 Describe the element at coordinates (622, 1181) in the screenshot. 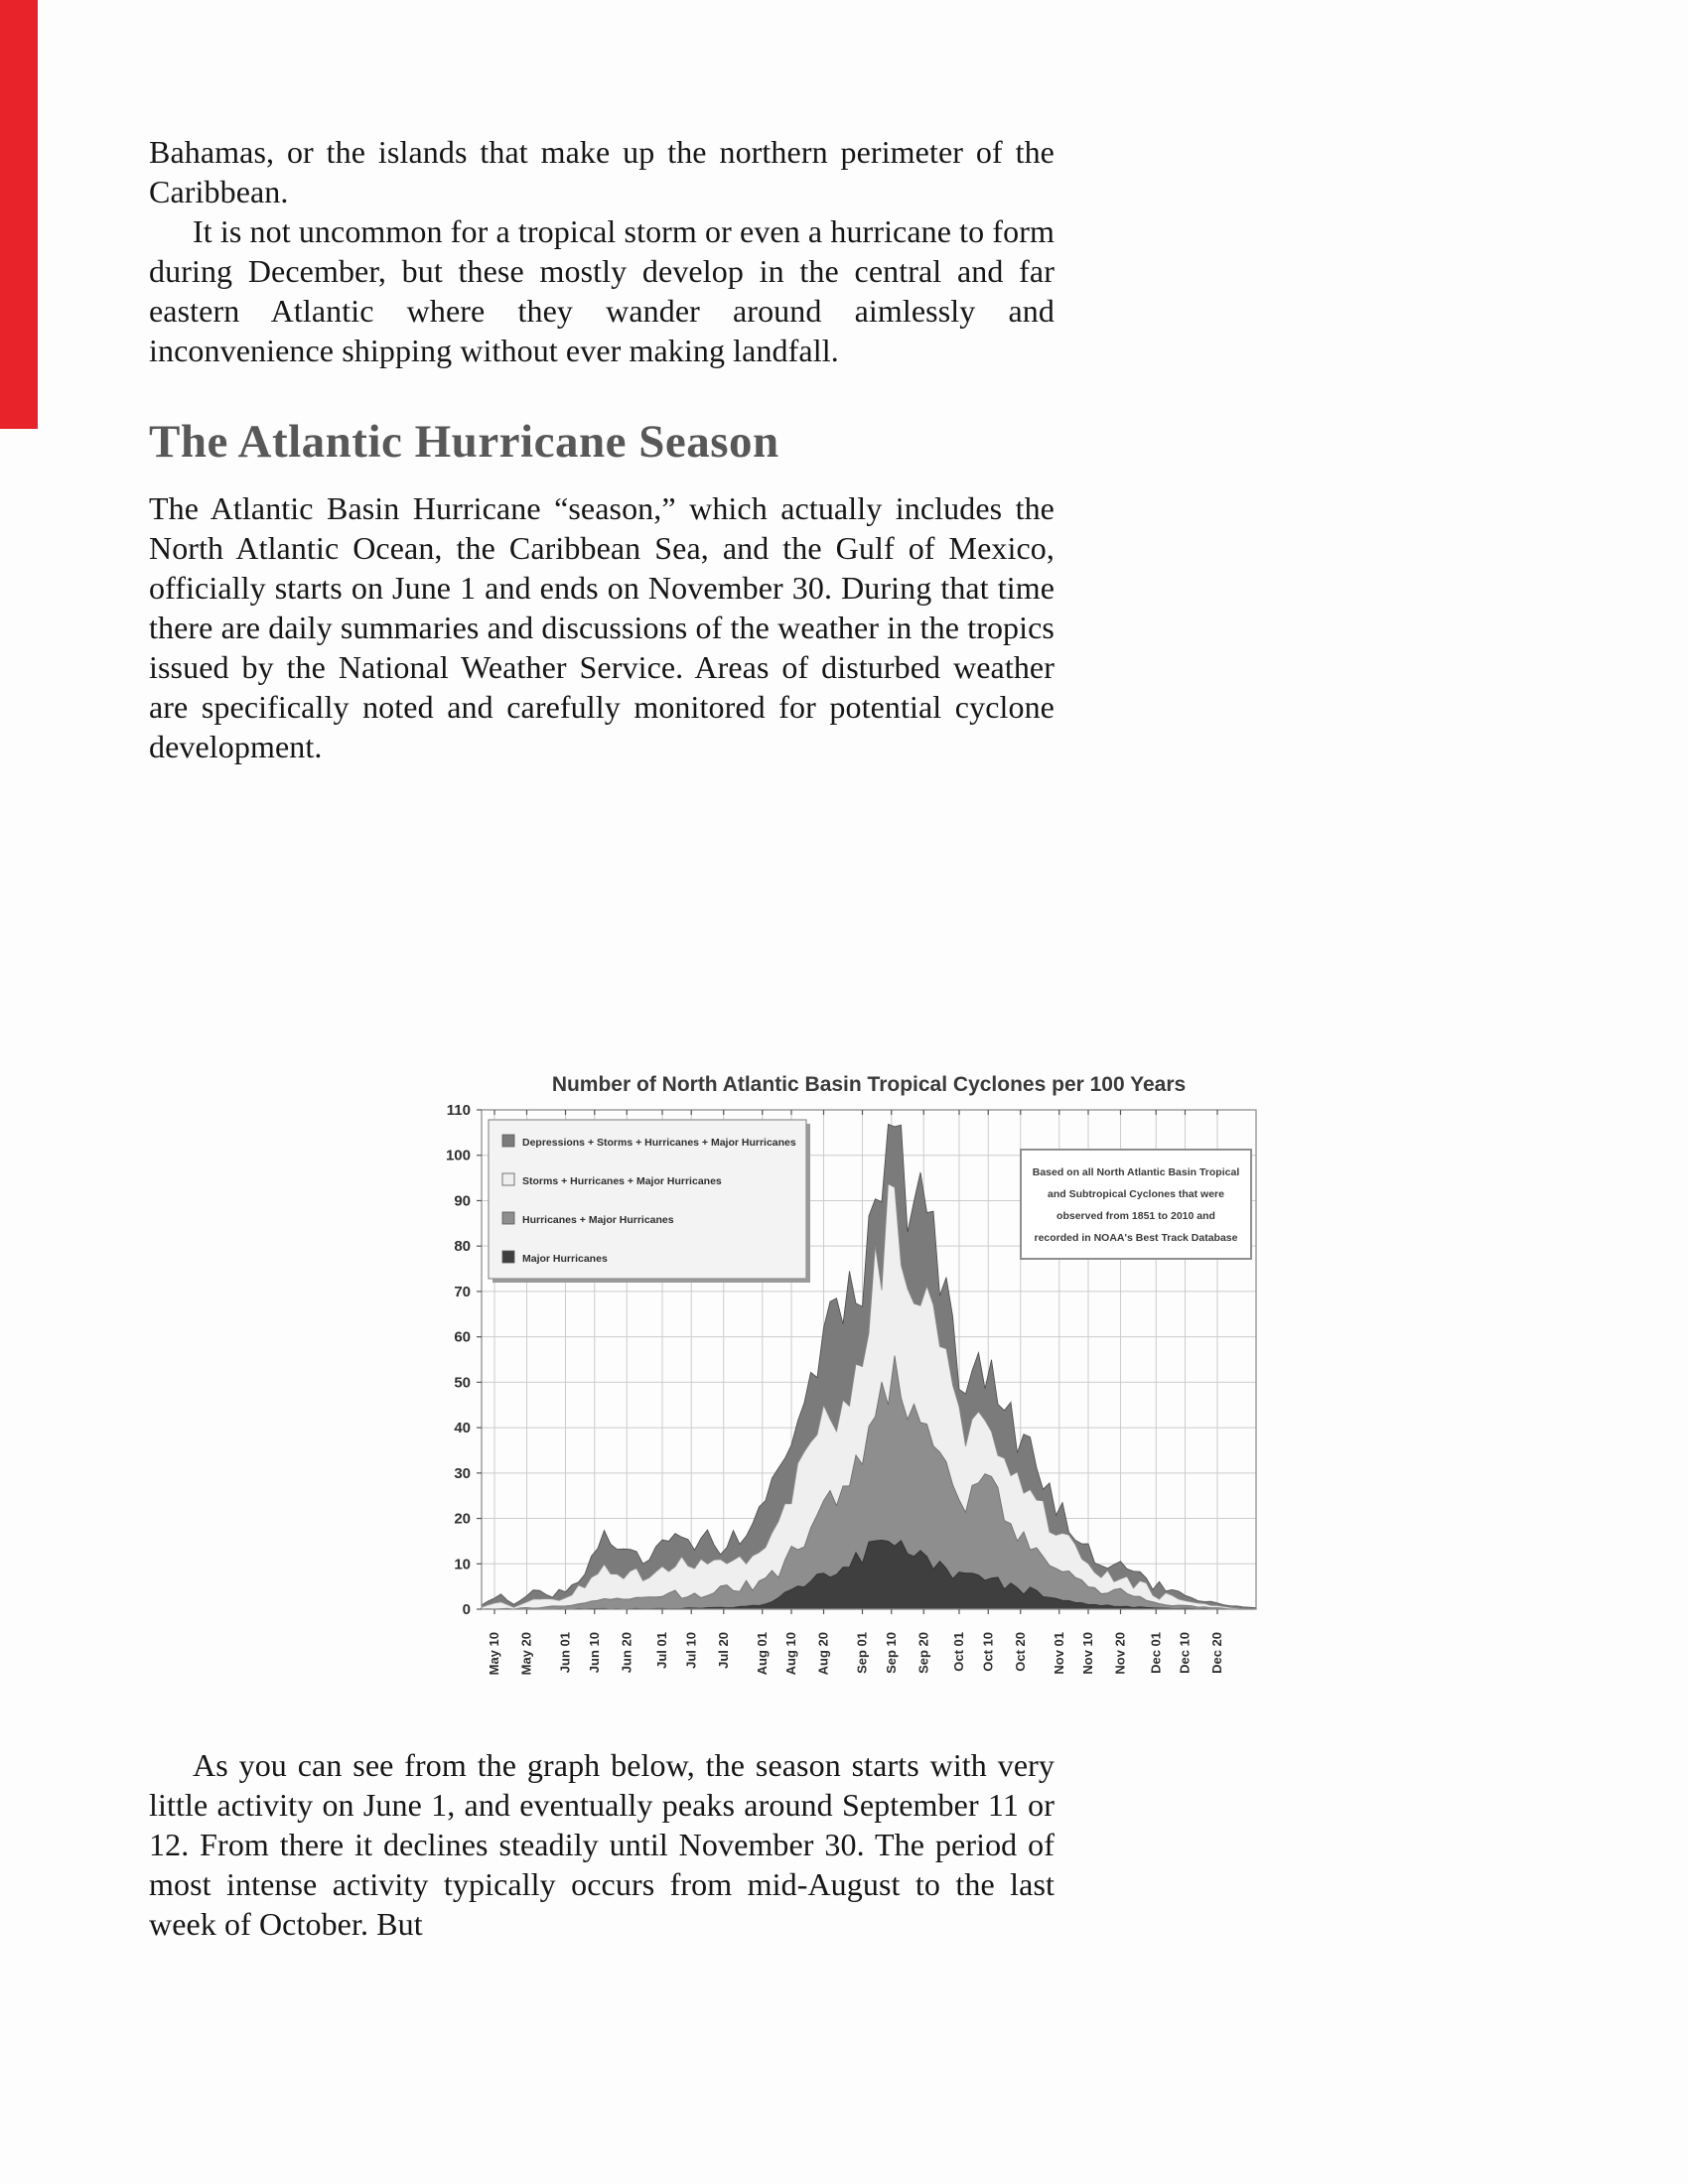

I see `svg-text:Storms + Hurricanes + Major Hu: Storms + Hurricanes + Major Hurricanes` at that location.